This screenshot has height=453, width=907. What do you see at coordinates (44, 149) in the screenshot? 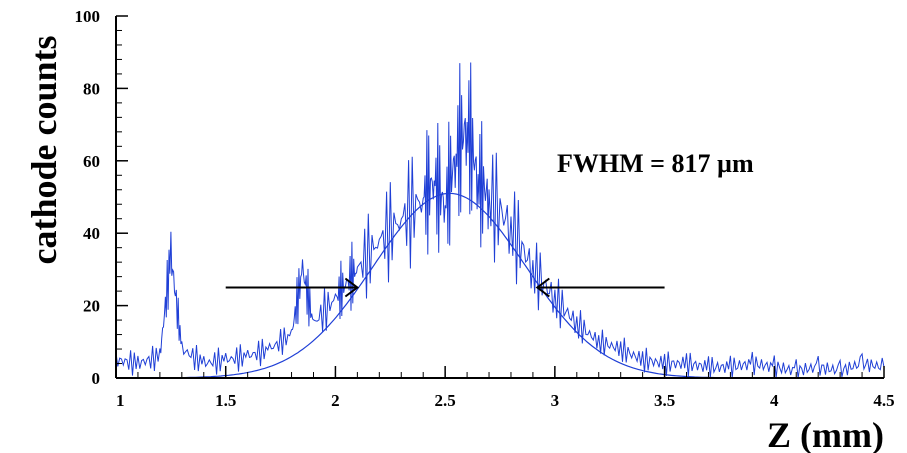
I see `y-axis-title: cathode counts` at bounding box center [44, 149].